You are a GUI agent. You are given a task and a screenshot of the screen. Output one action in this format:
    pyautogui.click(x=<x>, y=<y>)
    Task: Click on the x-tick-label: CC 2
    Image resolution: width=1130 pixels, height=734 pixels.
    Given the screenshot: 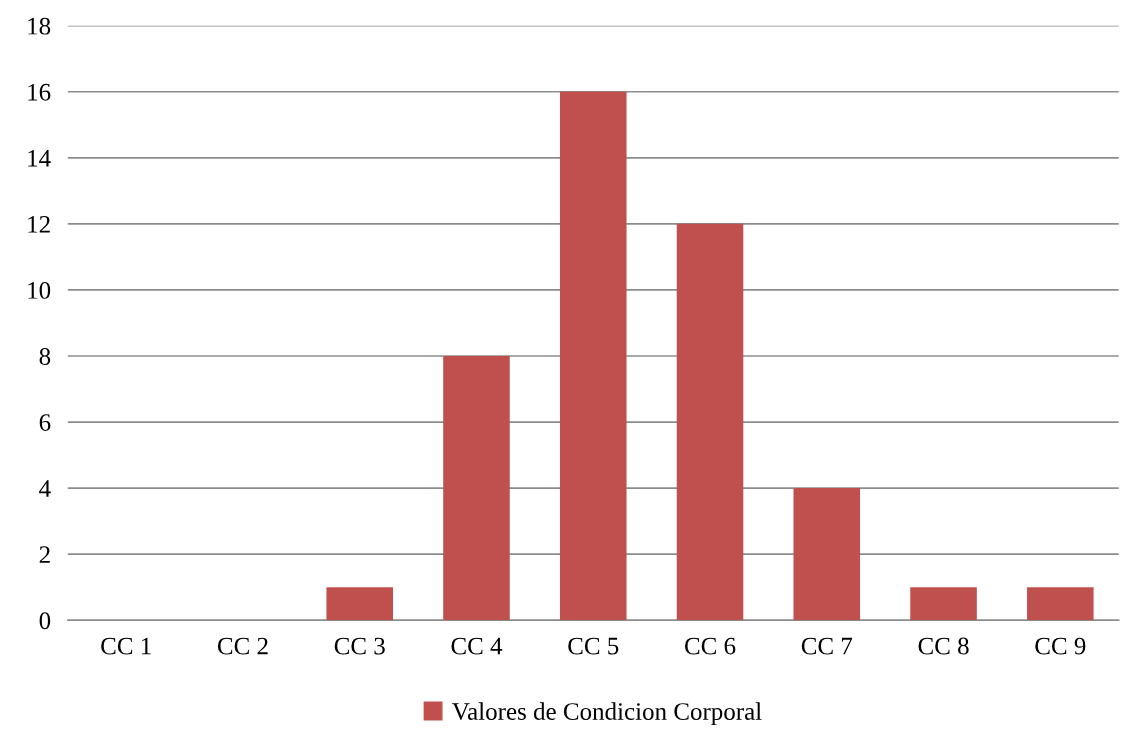 What is the action you would take?
    pyautogui.click(x=242, y=646)
    